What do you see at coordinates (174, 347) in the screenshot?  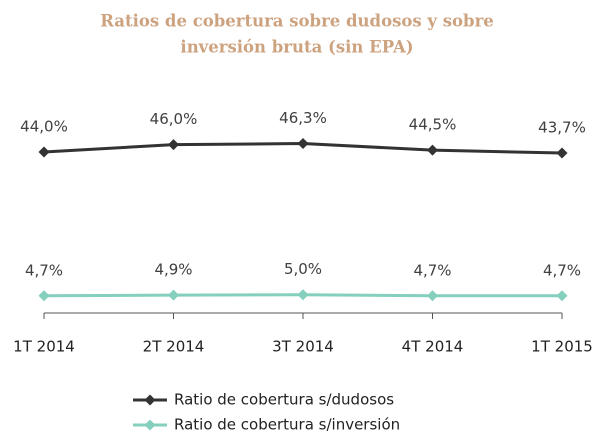 I see `x-tick-label: 2T 2014` at bounding box center [174, 347].